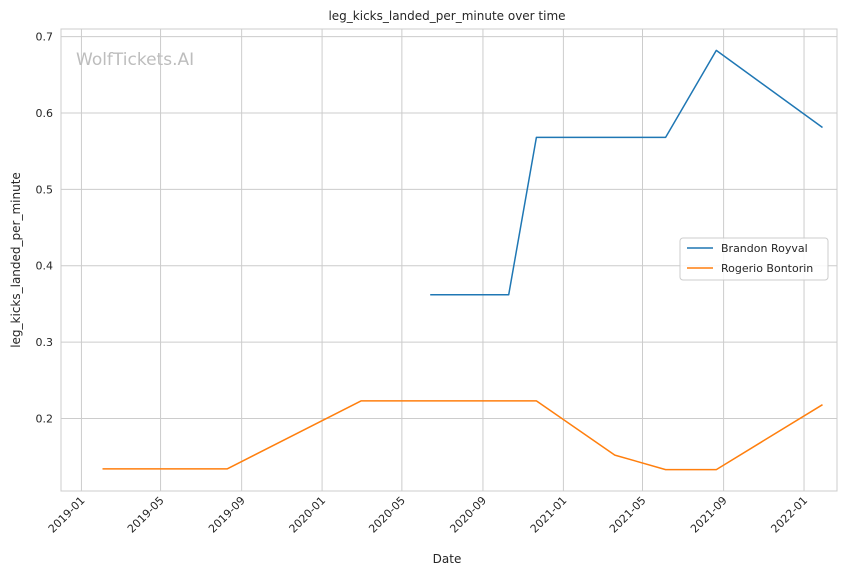  Describe the element at coordinates (549, 515) in the screenshot. I see `x-tick-label: 2021-01` at that location.